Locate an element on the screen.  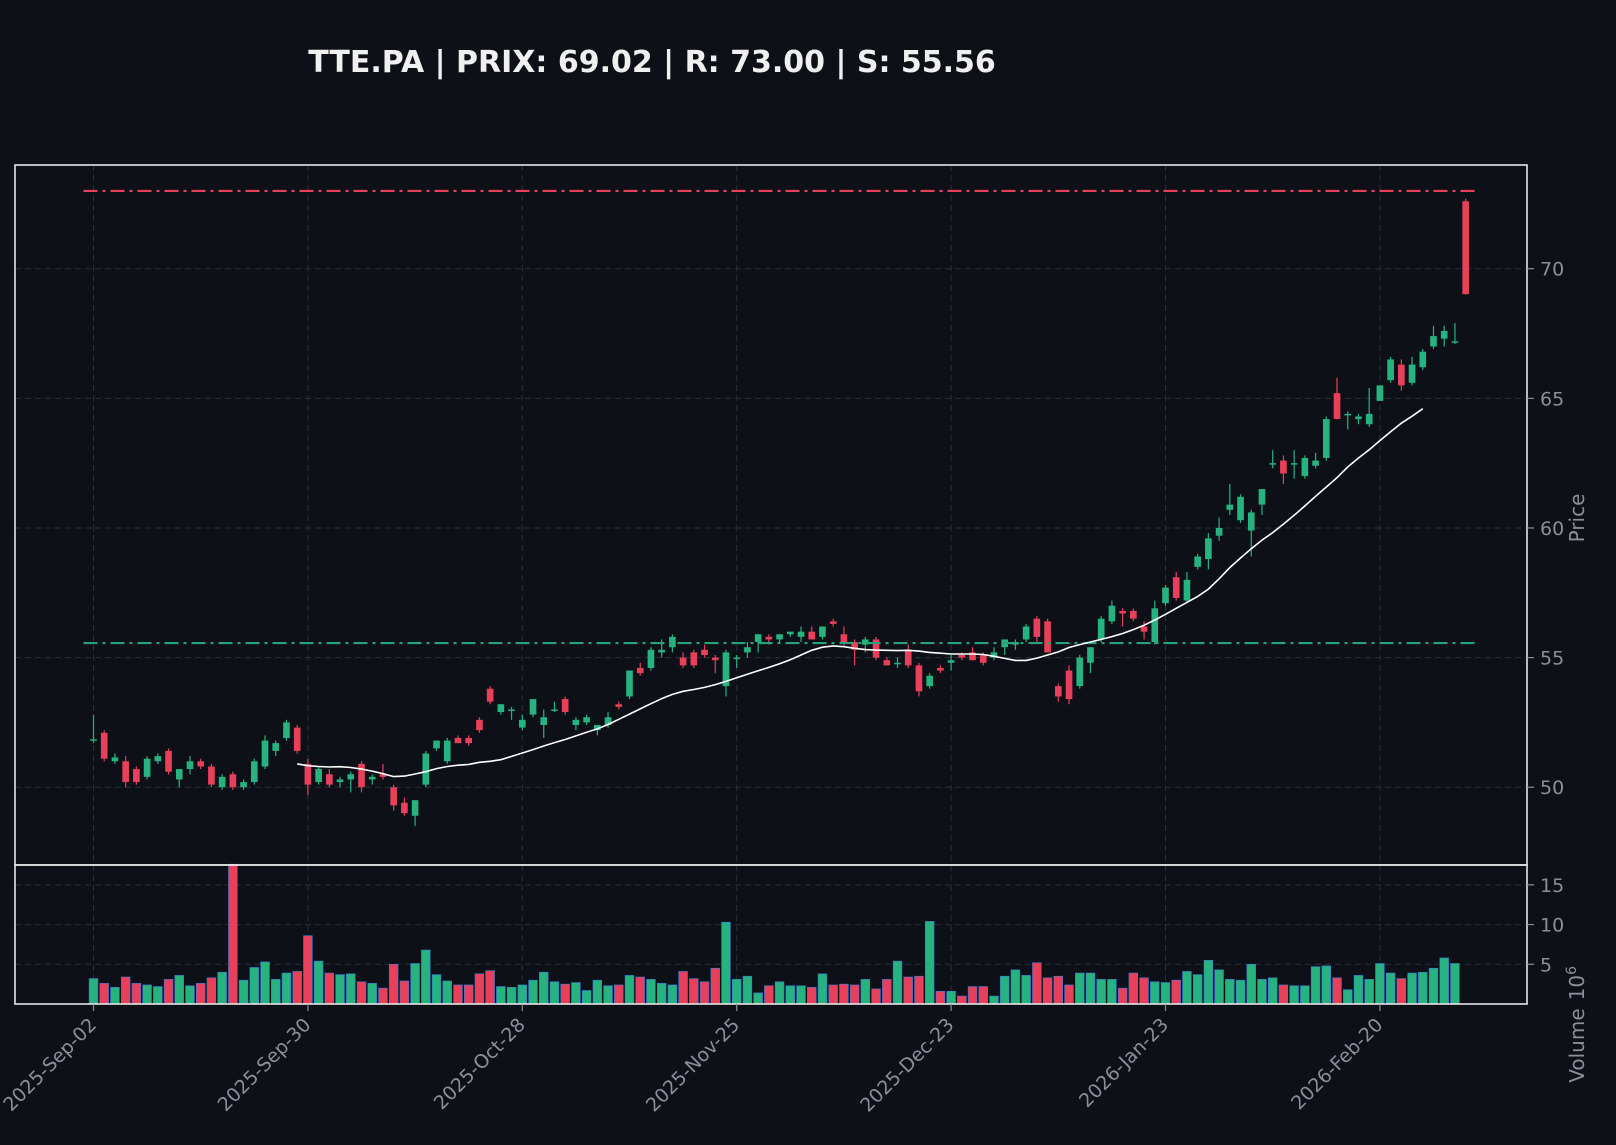
price-tick-label: 60 is located at coordinates (1552, 529).